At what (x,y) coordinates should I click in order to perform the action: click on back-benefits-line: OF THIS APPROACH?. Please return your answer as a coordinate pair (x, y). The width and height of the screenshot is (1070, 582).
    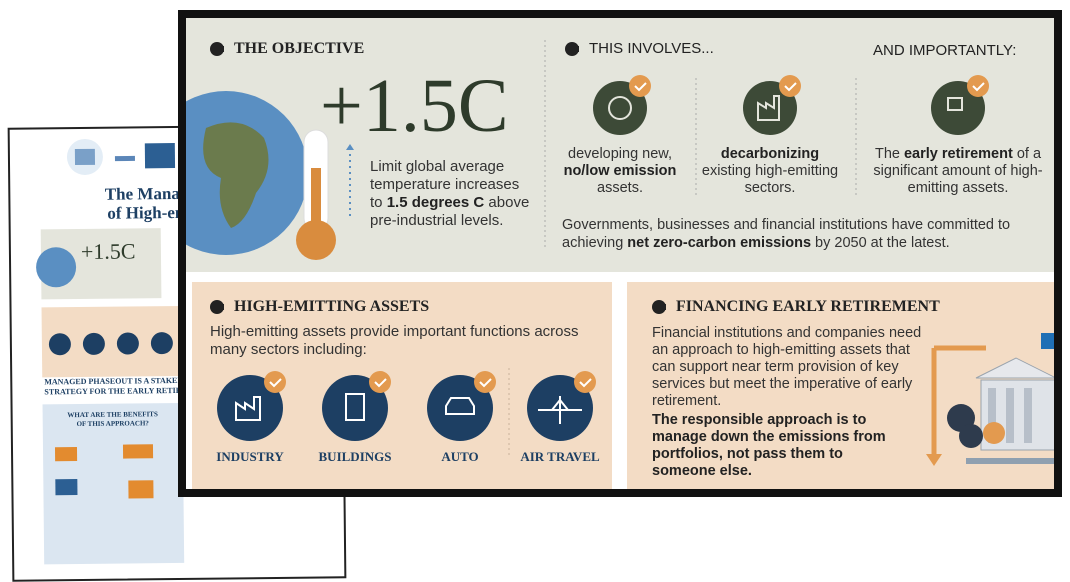
    Looking at the image, I should click on (112, 424).